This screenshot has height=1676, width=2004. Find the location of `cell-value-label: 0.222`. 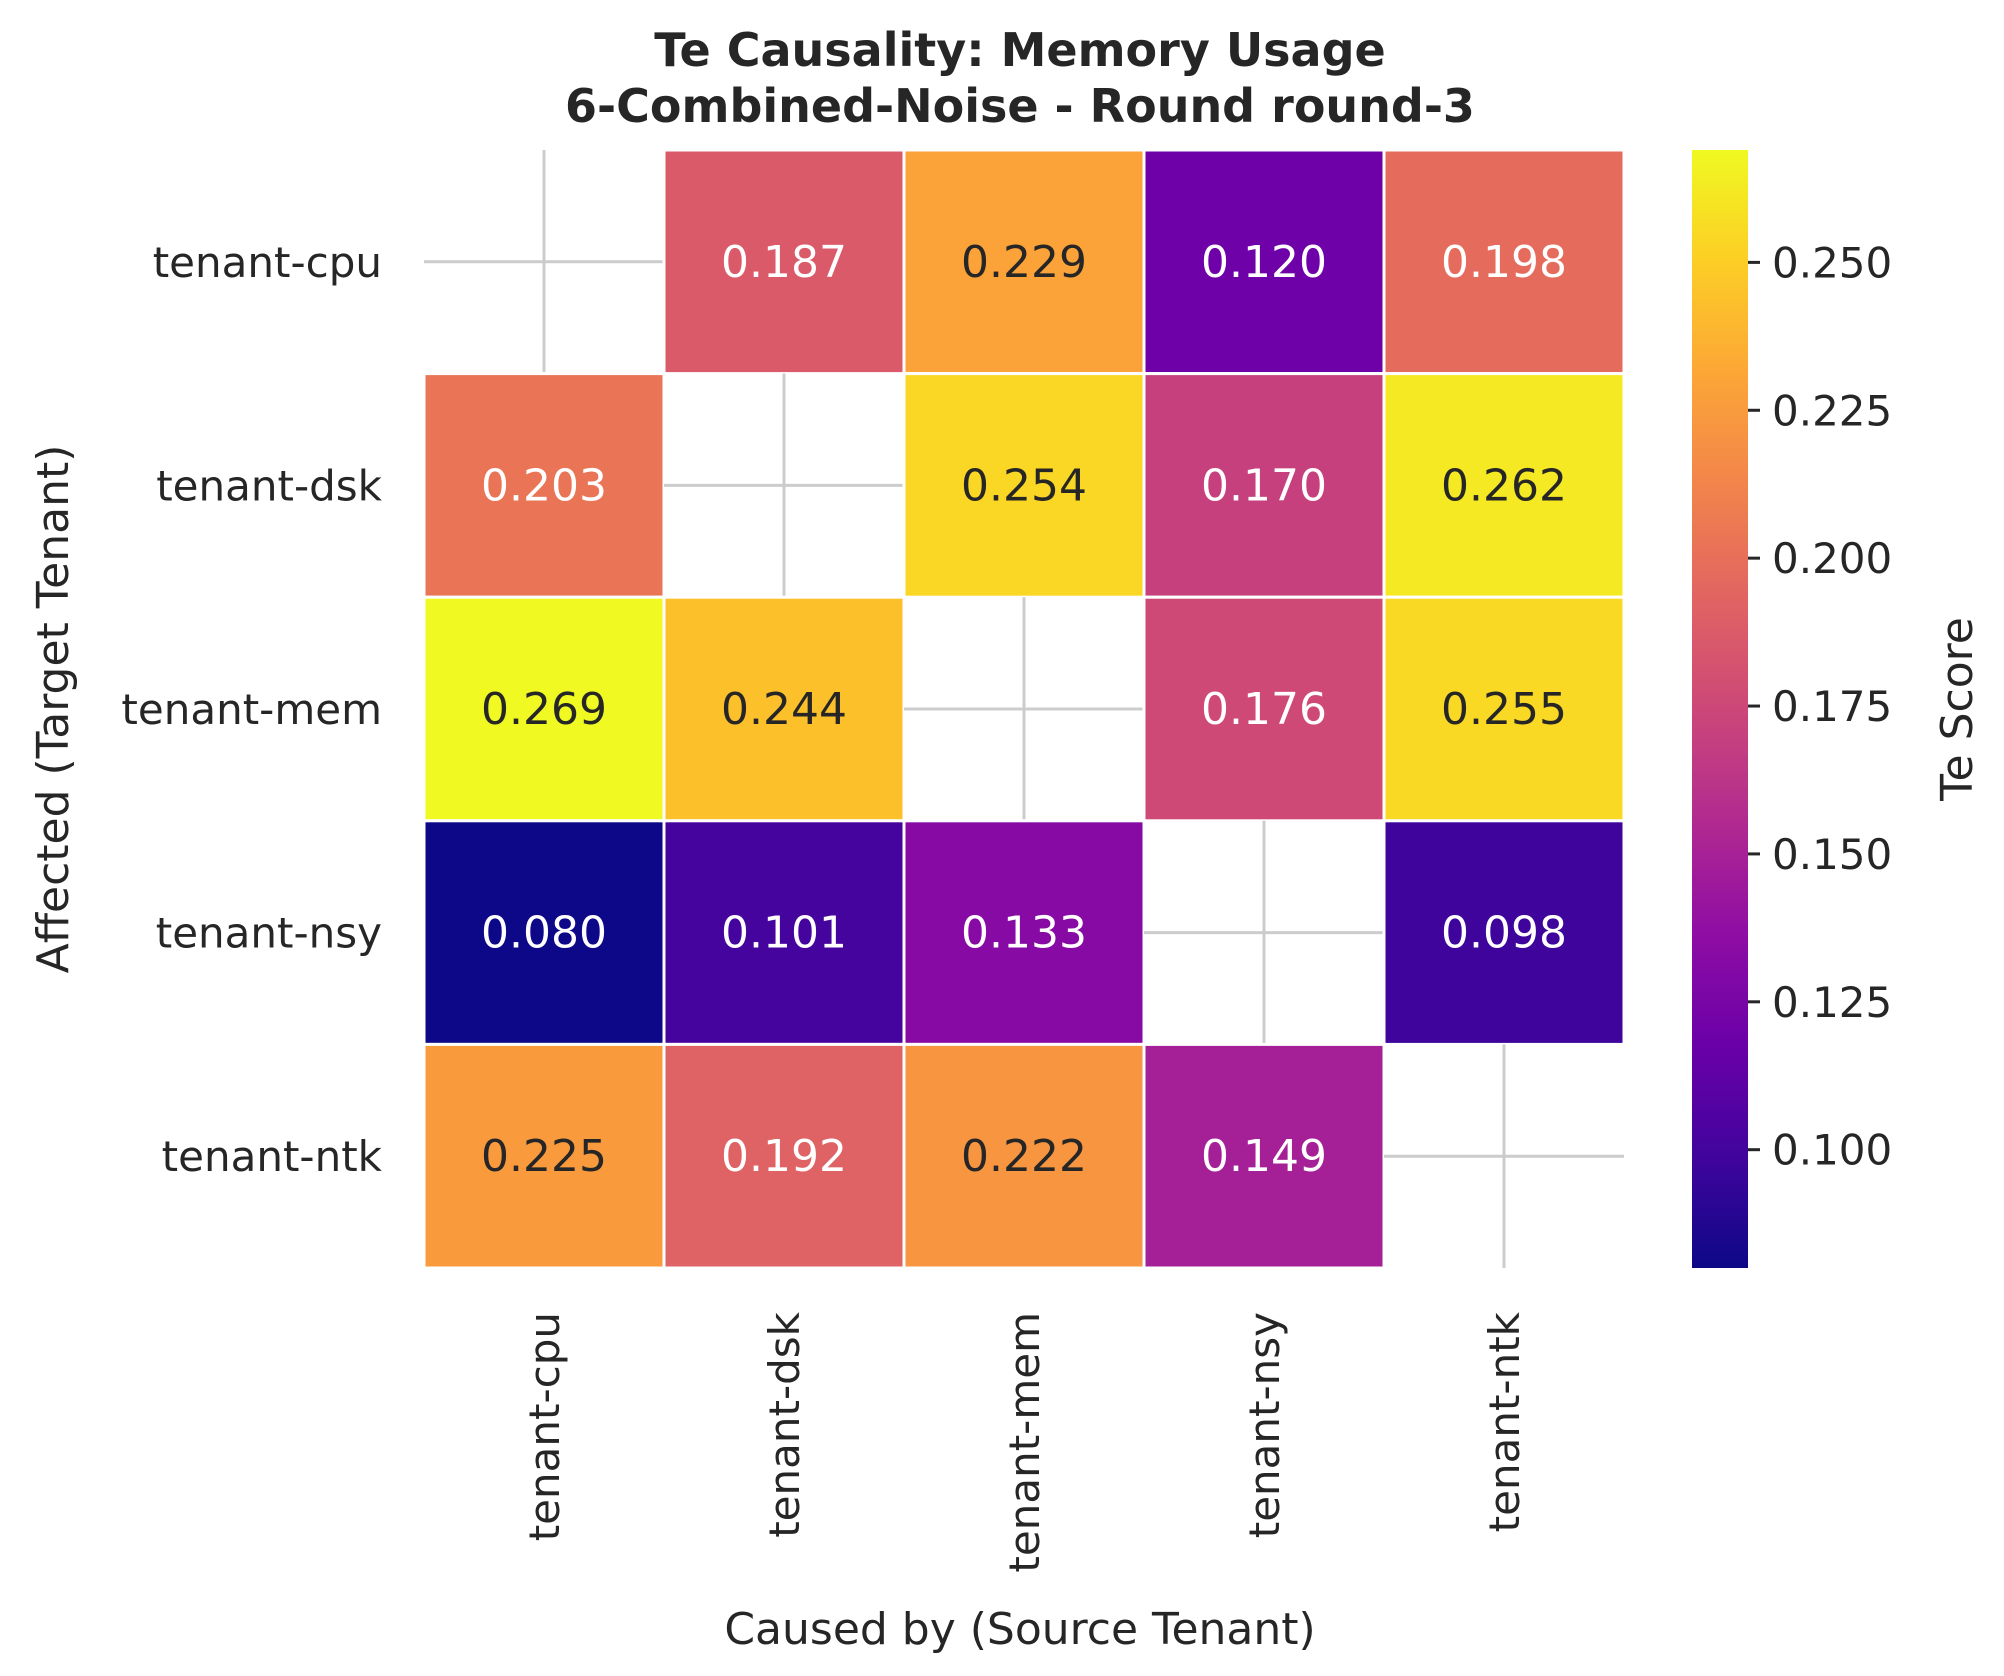

cell-value-label: 0.222 is located at coordinates (1024, 1156).